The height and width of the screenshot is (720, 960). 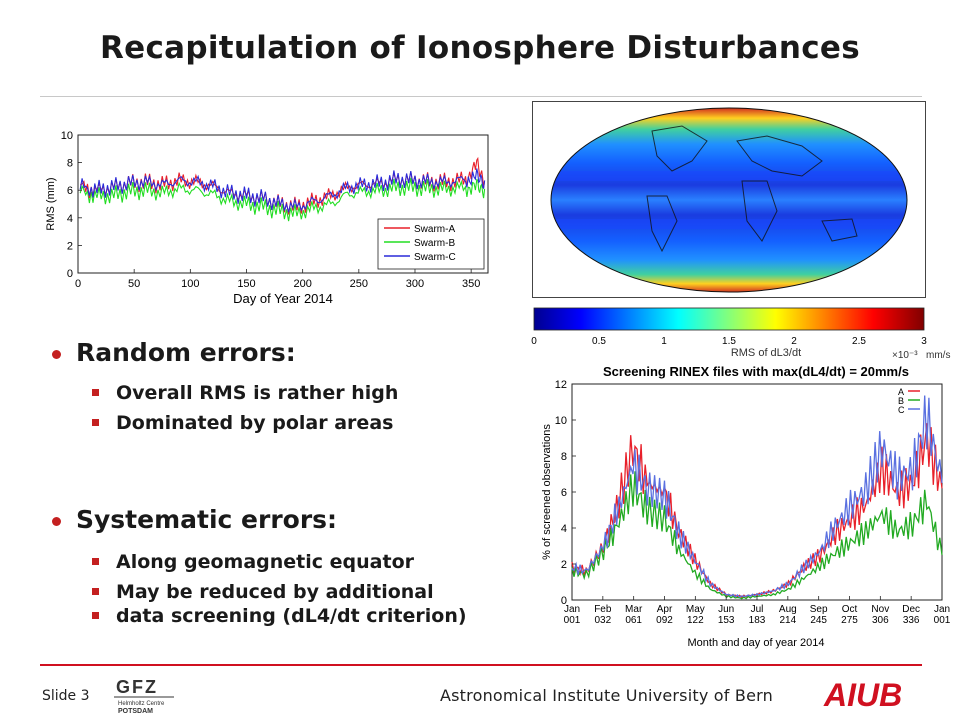 I want to click on gfz-logo: GFZ Helmholtz Centre POTSDAM, so click(x=144, y=696).